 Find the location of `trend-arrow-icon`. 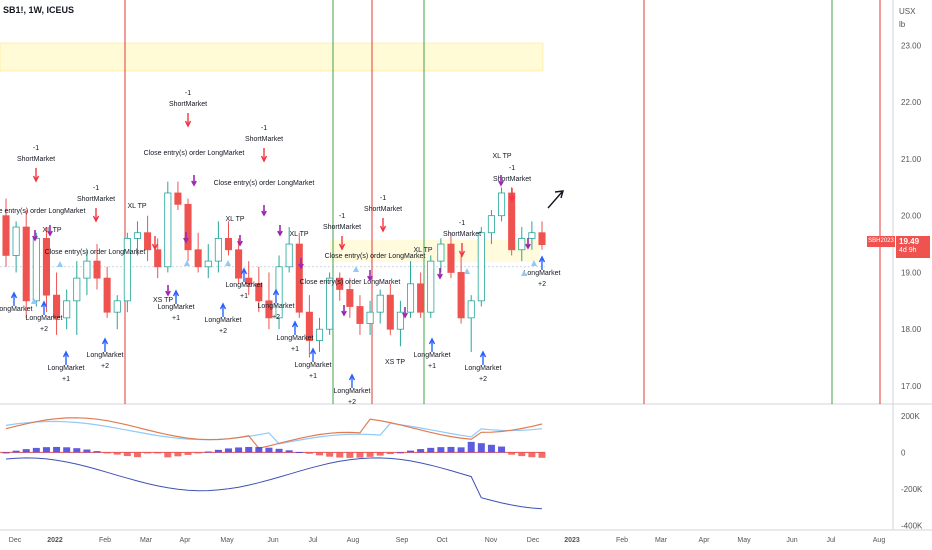

trend-arrow-icon is located at coordinates (555, 199).